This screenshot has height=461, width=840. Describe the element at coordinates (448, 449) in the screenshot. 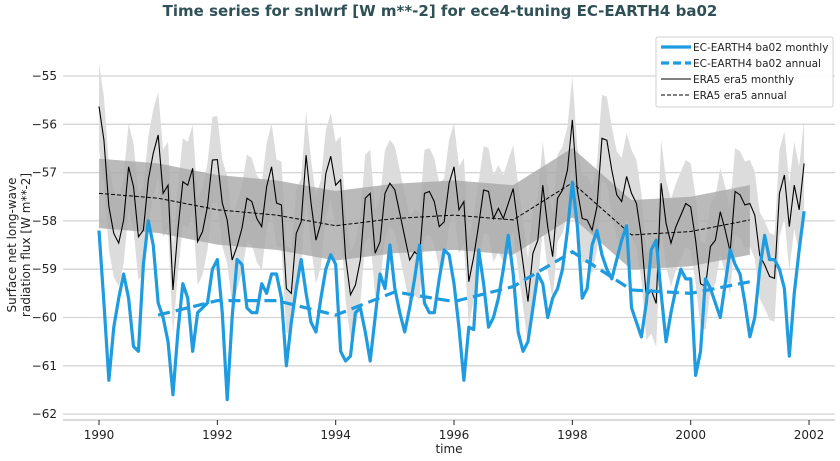

I see `x-axis-label: time` at that location.